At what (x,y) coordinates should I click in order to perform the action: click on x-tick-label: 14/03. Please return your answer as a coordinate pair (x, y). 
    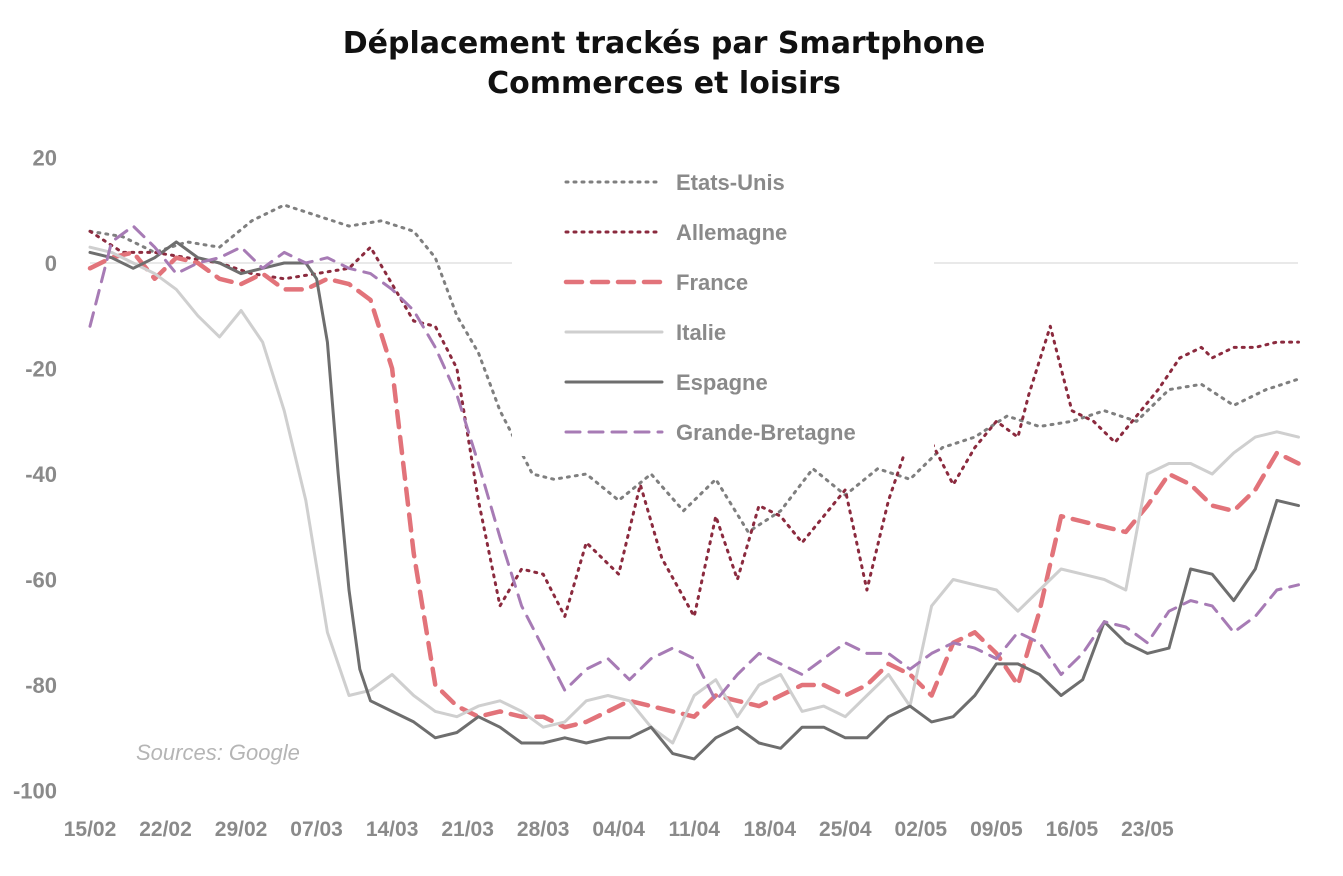
    Looking at the image, I should click on (392, 829).